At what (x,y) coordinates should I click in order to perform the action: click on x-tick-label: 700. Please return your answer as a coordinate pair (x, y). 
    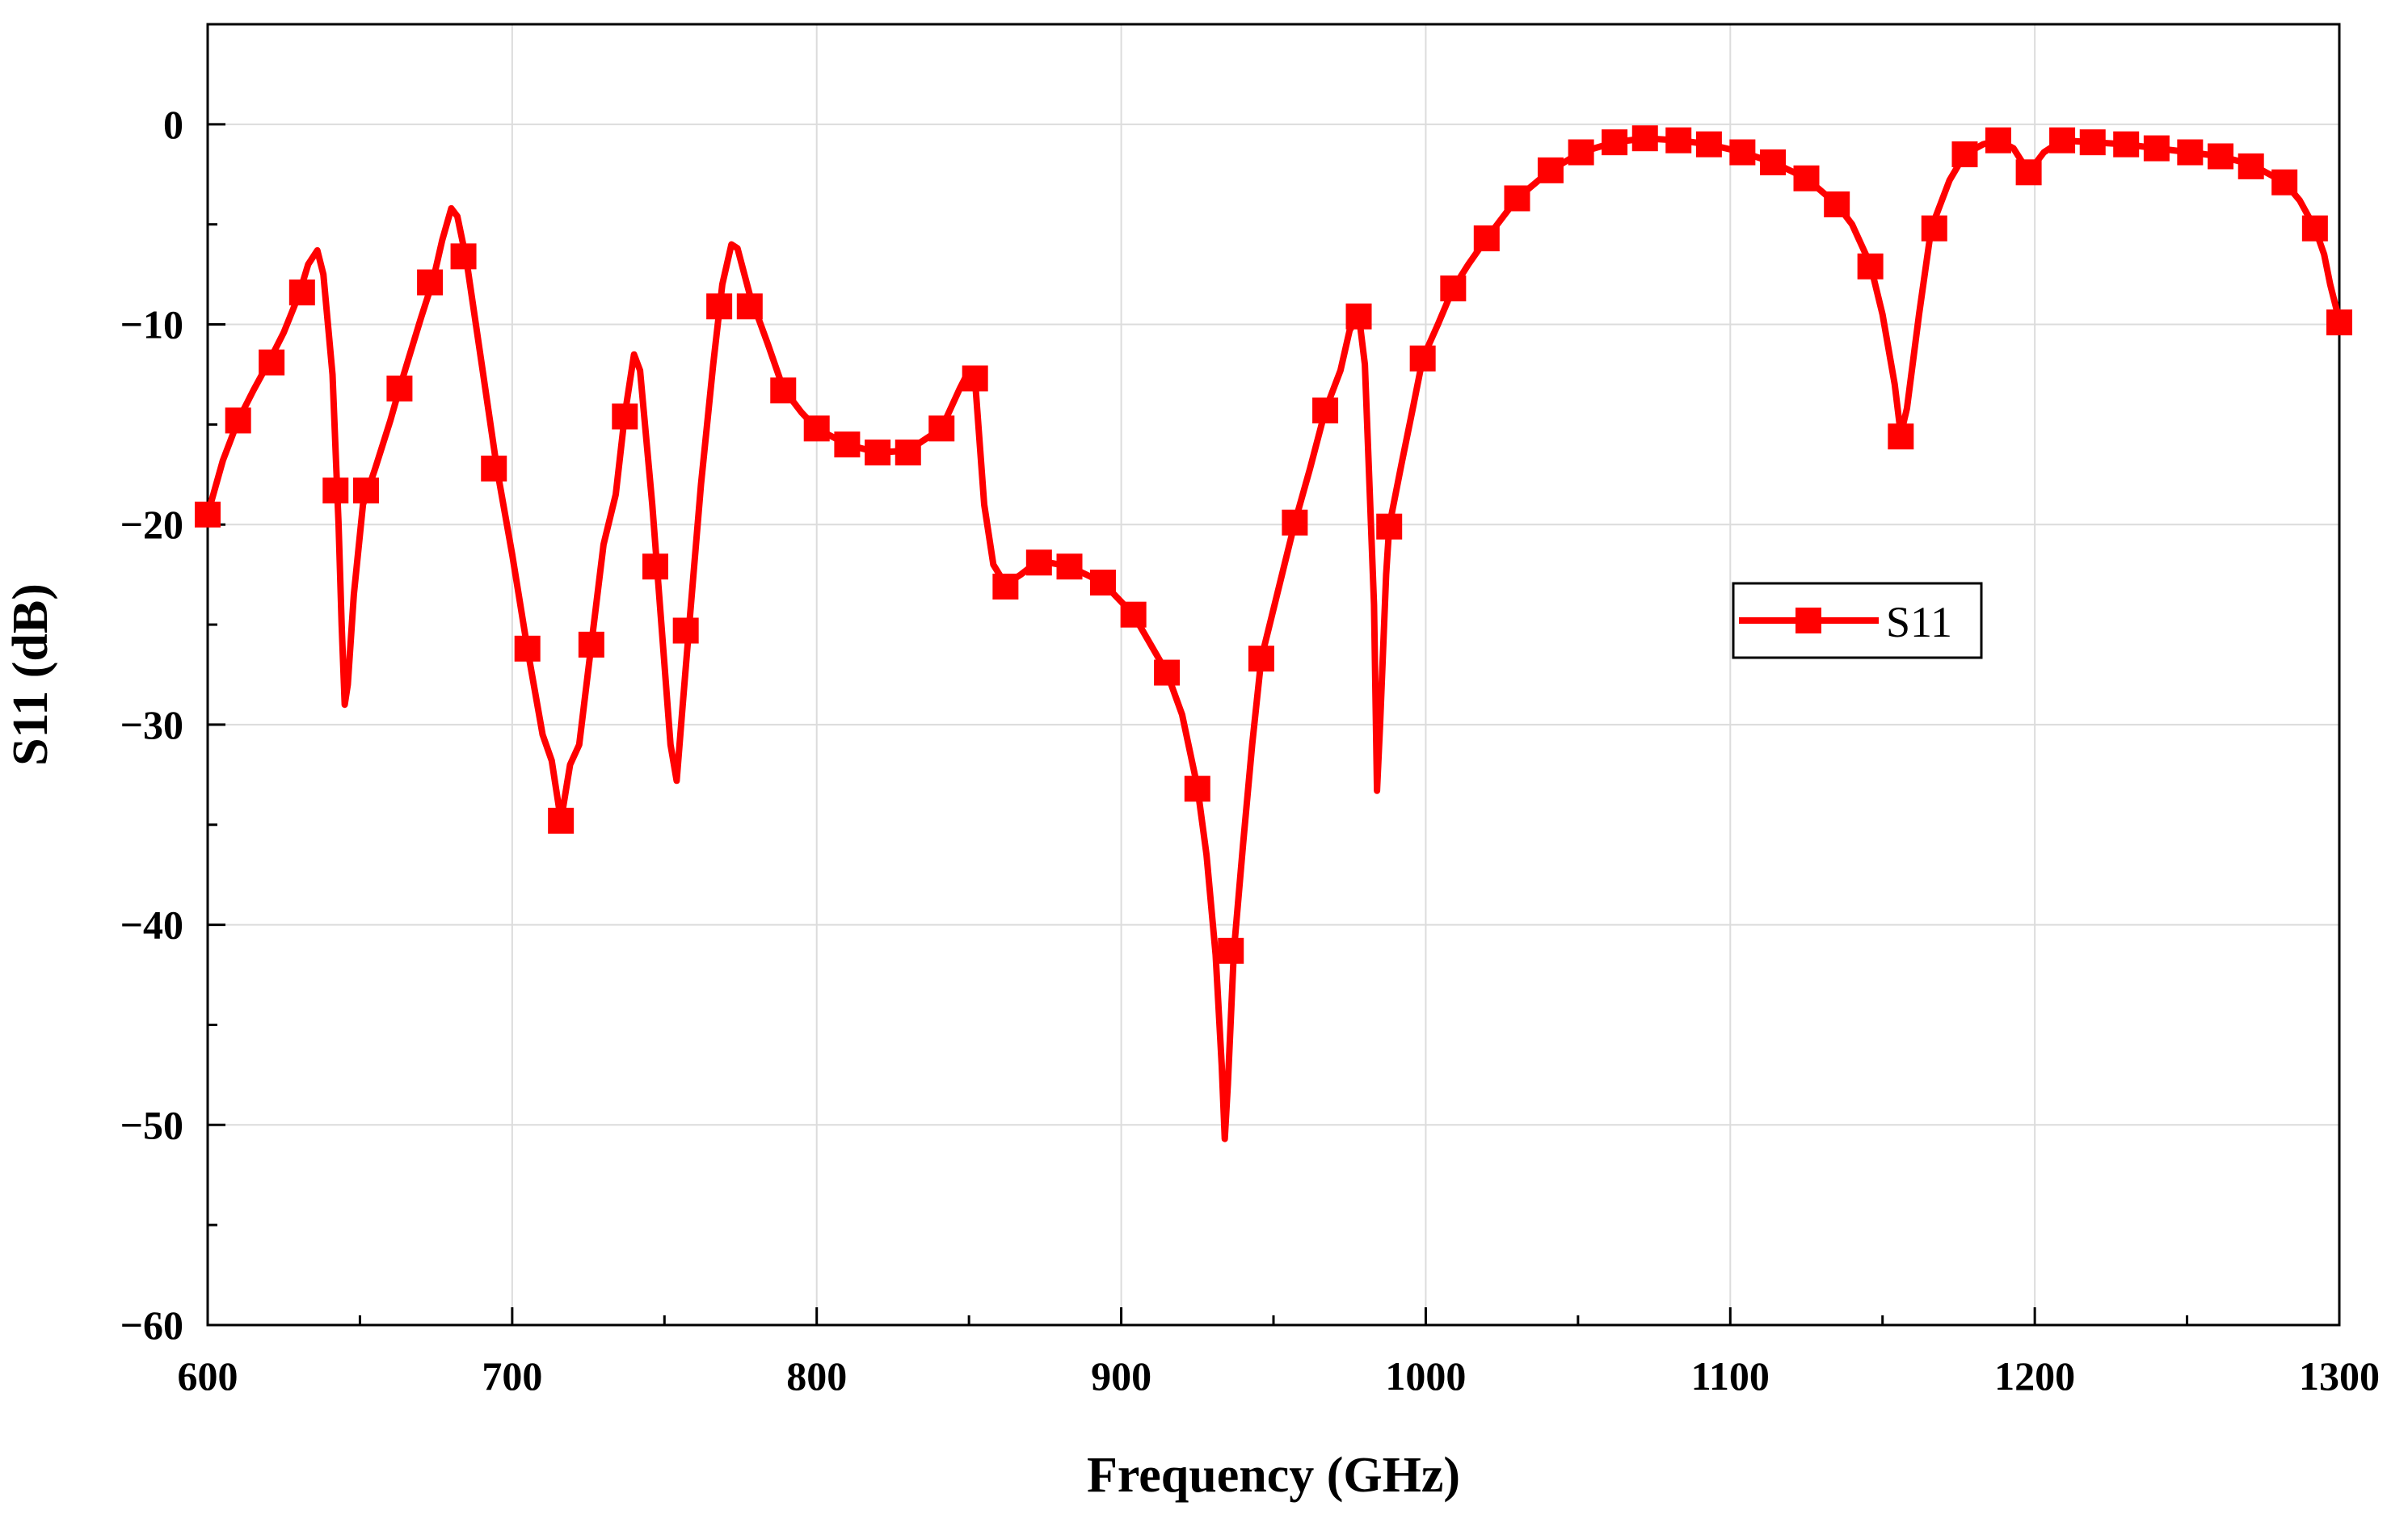
    Looking at the image, I should click on (512, 1376).